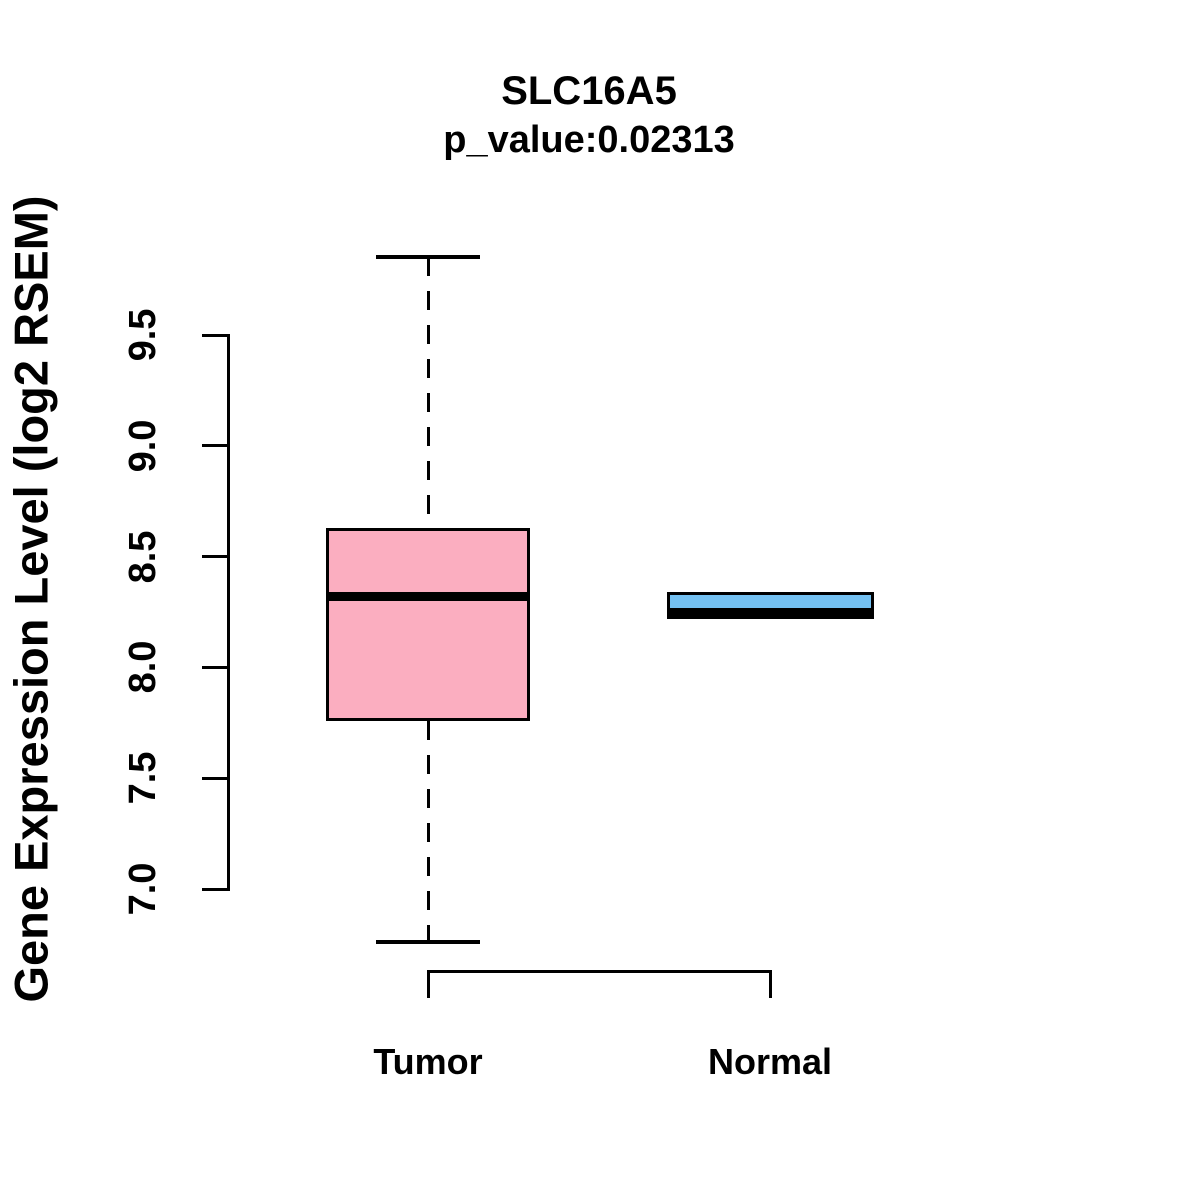 This screenshot has height=1200, width=1200. What do you see at coordinates (143, 667) in the screenshot?
I see `y-tick-label: 8.0` at bounding box center [143, 667].